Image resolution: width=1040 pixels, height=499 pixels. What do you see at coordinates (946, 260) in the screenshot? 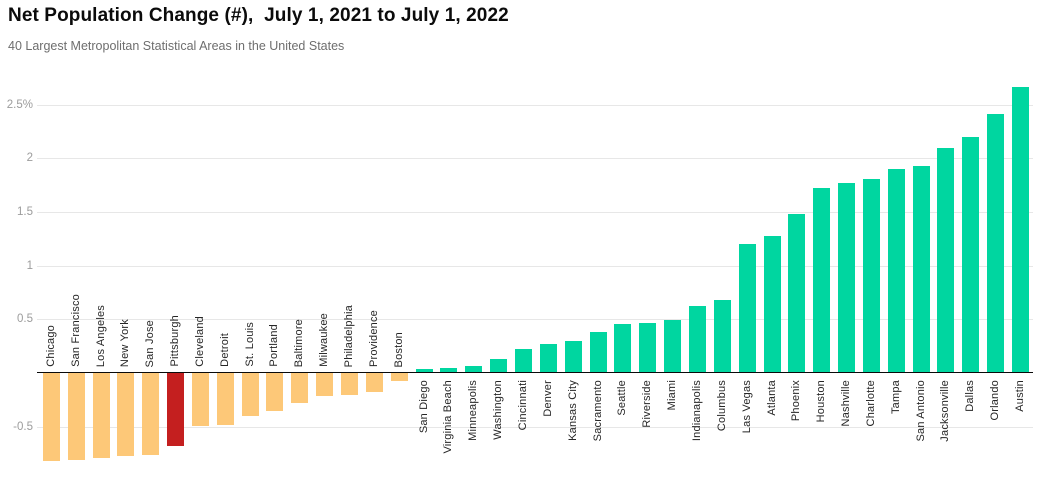
I see `bar-jacksonville` at bounding box center [946, 260].